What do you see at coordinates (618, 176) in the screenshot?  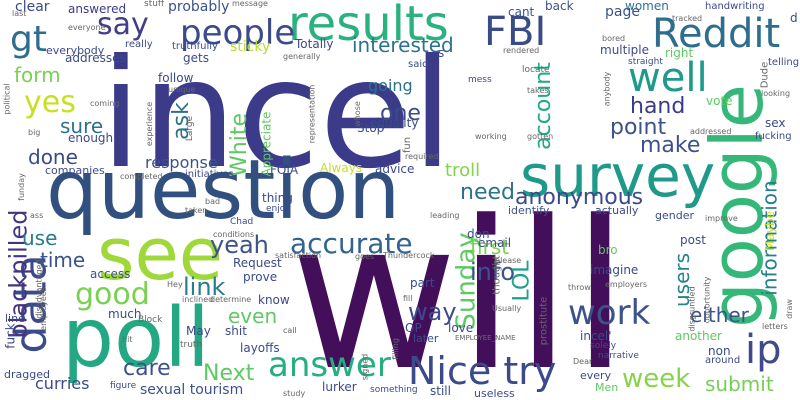 I see `word-survey: survey` at bounding box center [618, 176].